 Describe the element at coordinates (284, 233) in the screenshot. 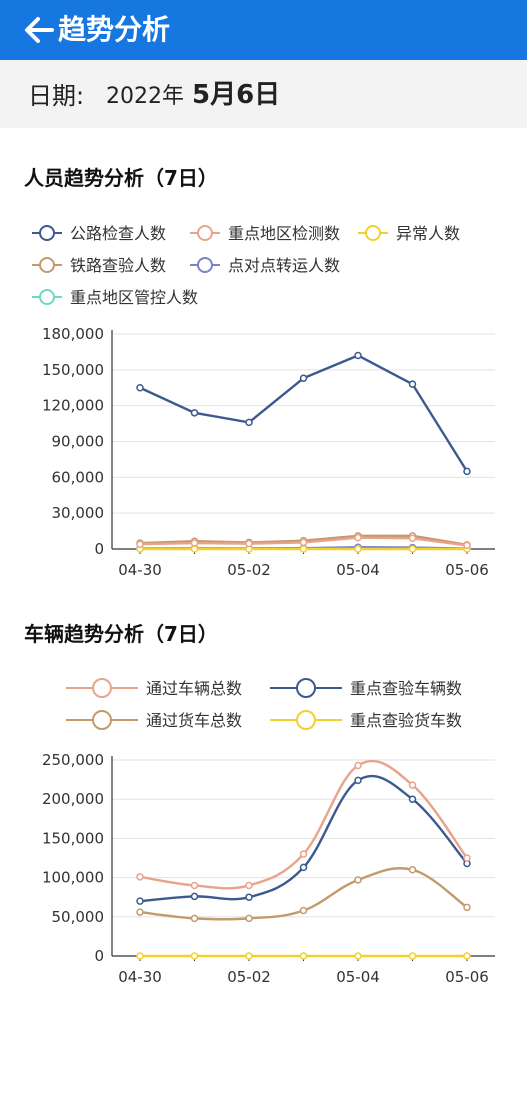

I see `legend-label: 重点地区检测数` at that location.